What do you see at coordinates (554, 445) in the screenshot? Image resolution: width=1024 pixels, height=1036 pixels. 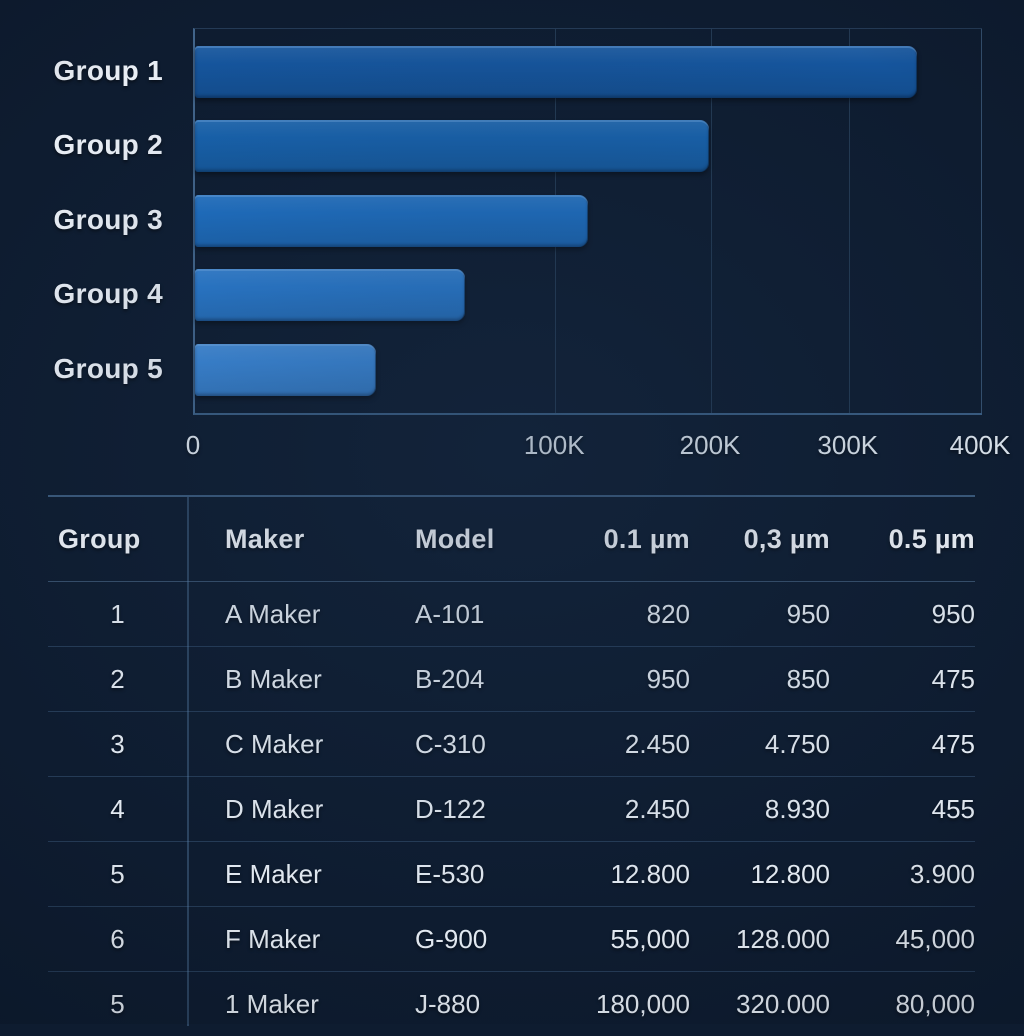 I see `x-tick-label: 100K` at bounding box center [554, 445].